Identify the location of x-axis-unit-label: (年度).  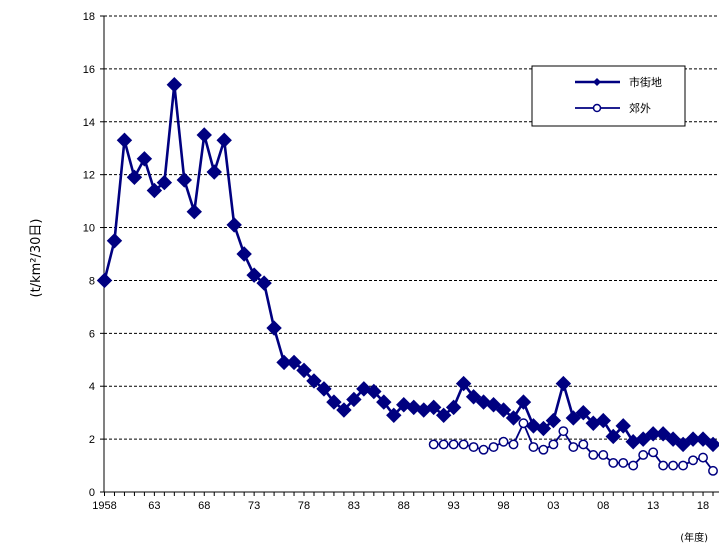
(694, 537).